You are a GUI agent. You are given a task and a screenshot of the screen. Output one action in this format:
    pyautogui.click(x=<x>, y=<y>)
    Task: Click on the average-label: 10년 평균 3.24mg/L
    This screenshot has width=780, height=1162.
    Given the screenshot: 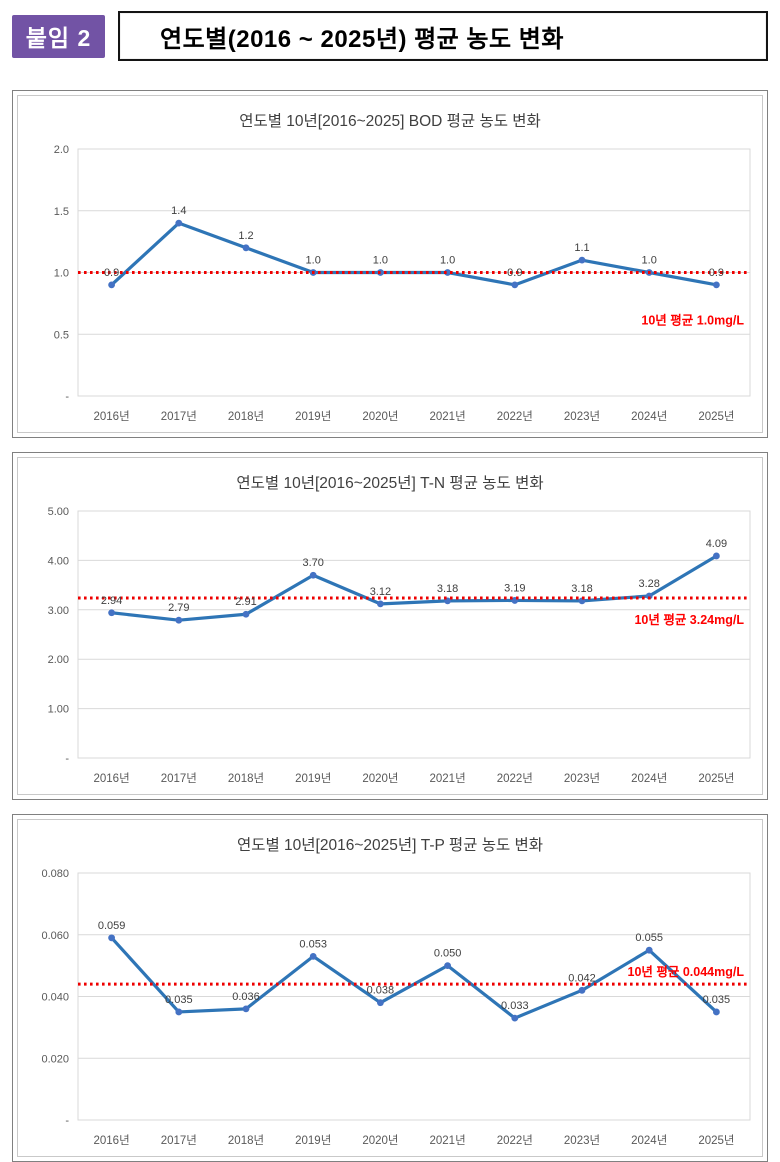 What is the action you would take?
    pyautogui.click(x=689, y=619)
    